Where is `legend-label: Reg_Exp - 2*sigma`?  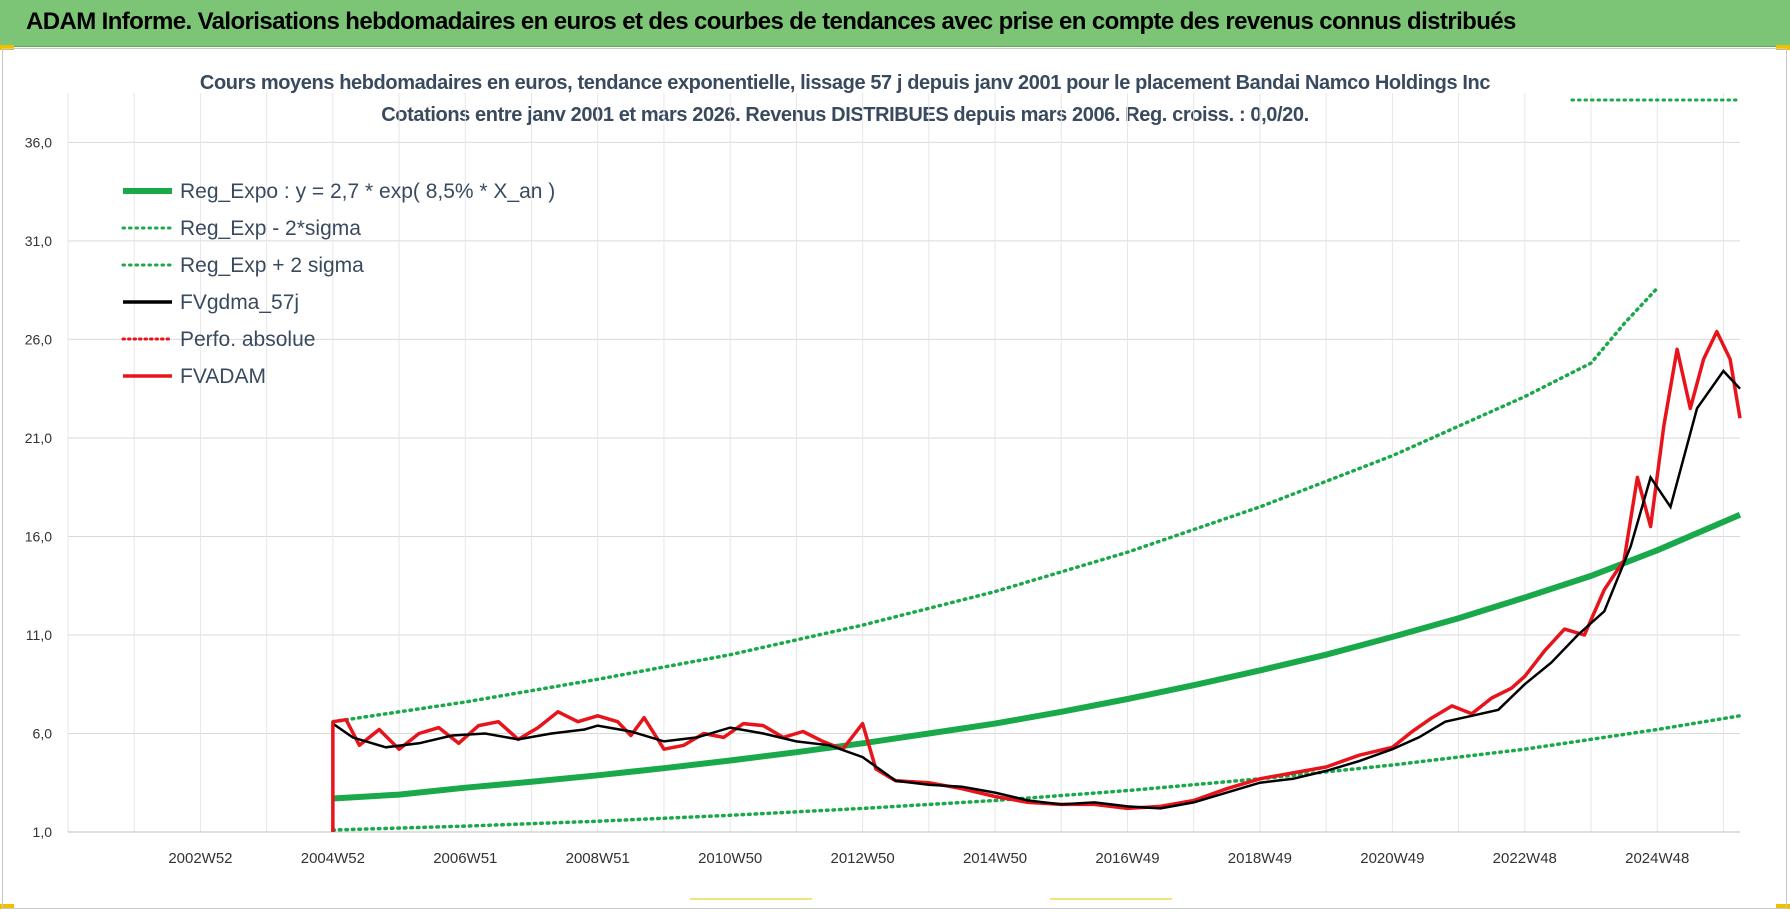
legend-label: Reg_Exp - 2*sigma is located at coordinates (270, 228).